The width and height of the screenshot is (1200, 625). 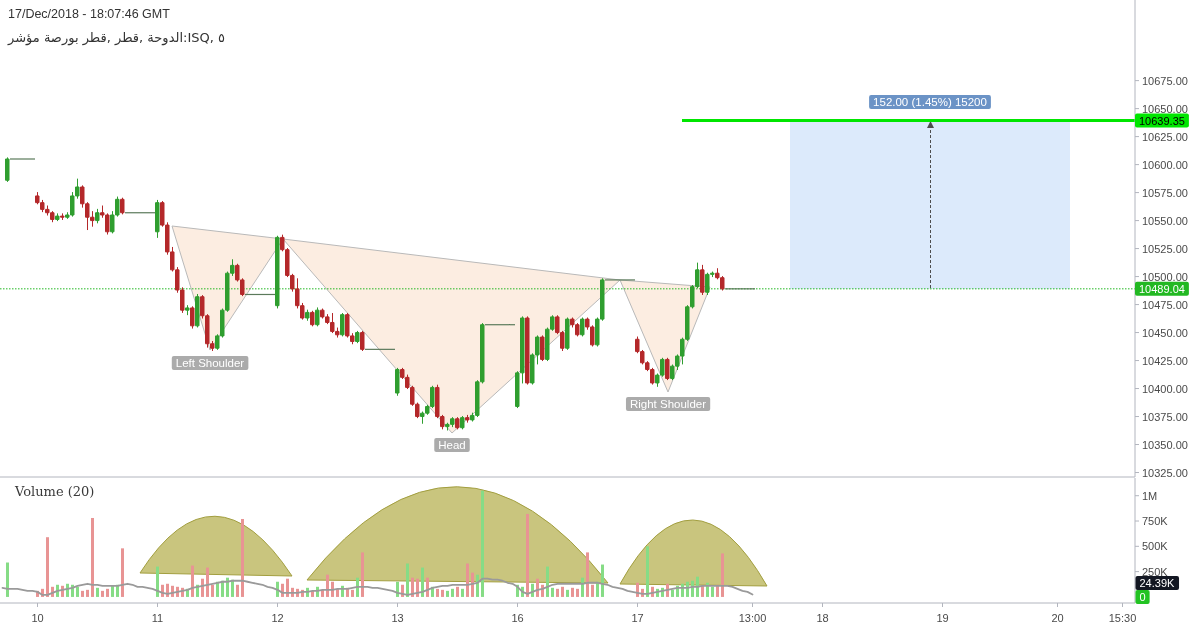 What do you see at coordinates (277, 618) in the screenshot?
I see `x-tick-label: 12` at bounding box center [277, 618].